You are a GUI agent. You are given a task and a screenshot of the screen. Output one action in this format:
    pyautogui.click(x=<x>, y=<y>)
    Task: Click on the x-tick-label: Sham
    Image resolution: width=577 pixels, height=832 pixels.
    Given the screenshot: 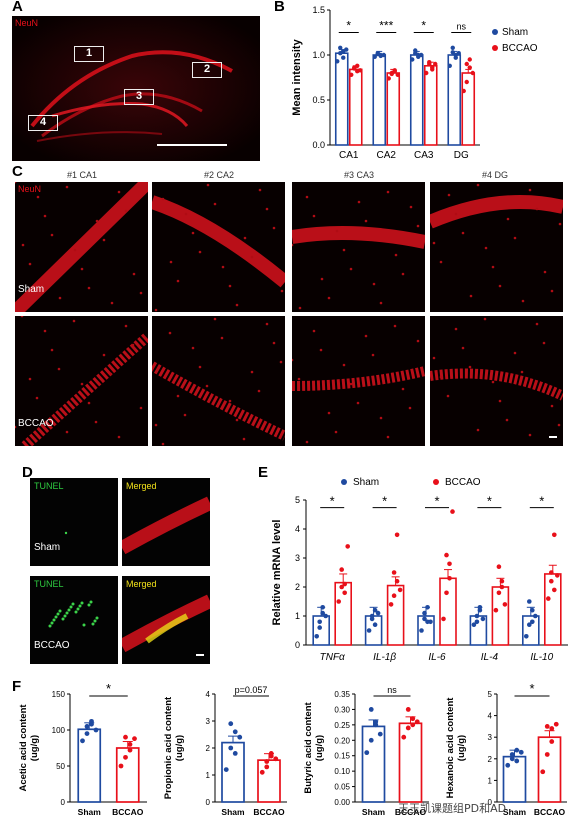 What is the action you would take?
    pyautogui.click(x=515, y=812)
    